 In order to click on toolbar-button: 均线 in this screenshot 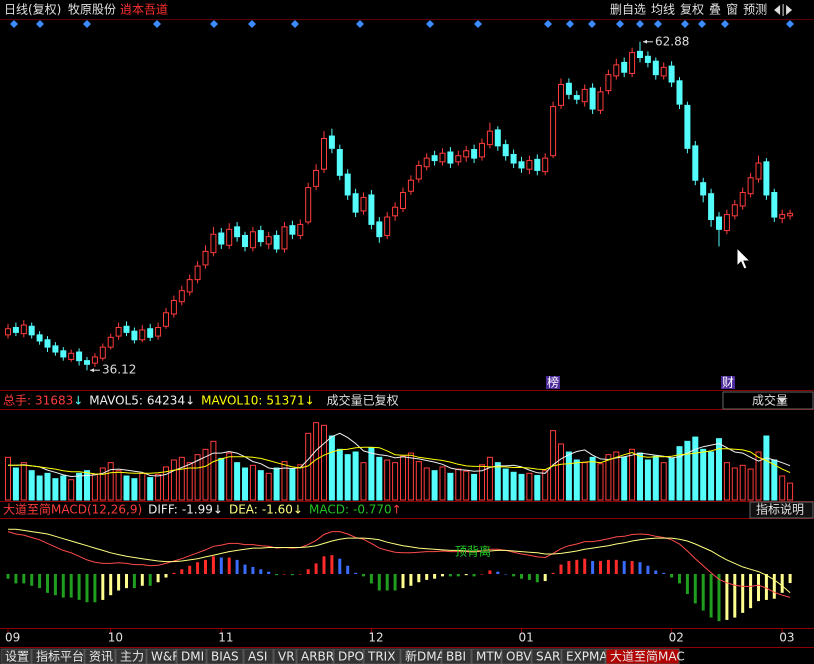, I will do `click(663, 10)`.